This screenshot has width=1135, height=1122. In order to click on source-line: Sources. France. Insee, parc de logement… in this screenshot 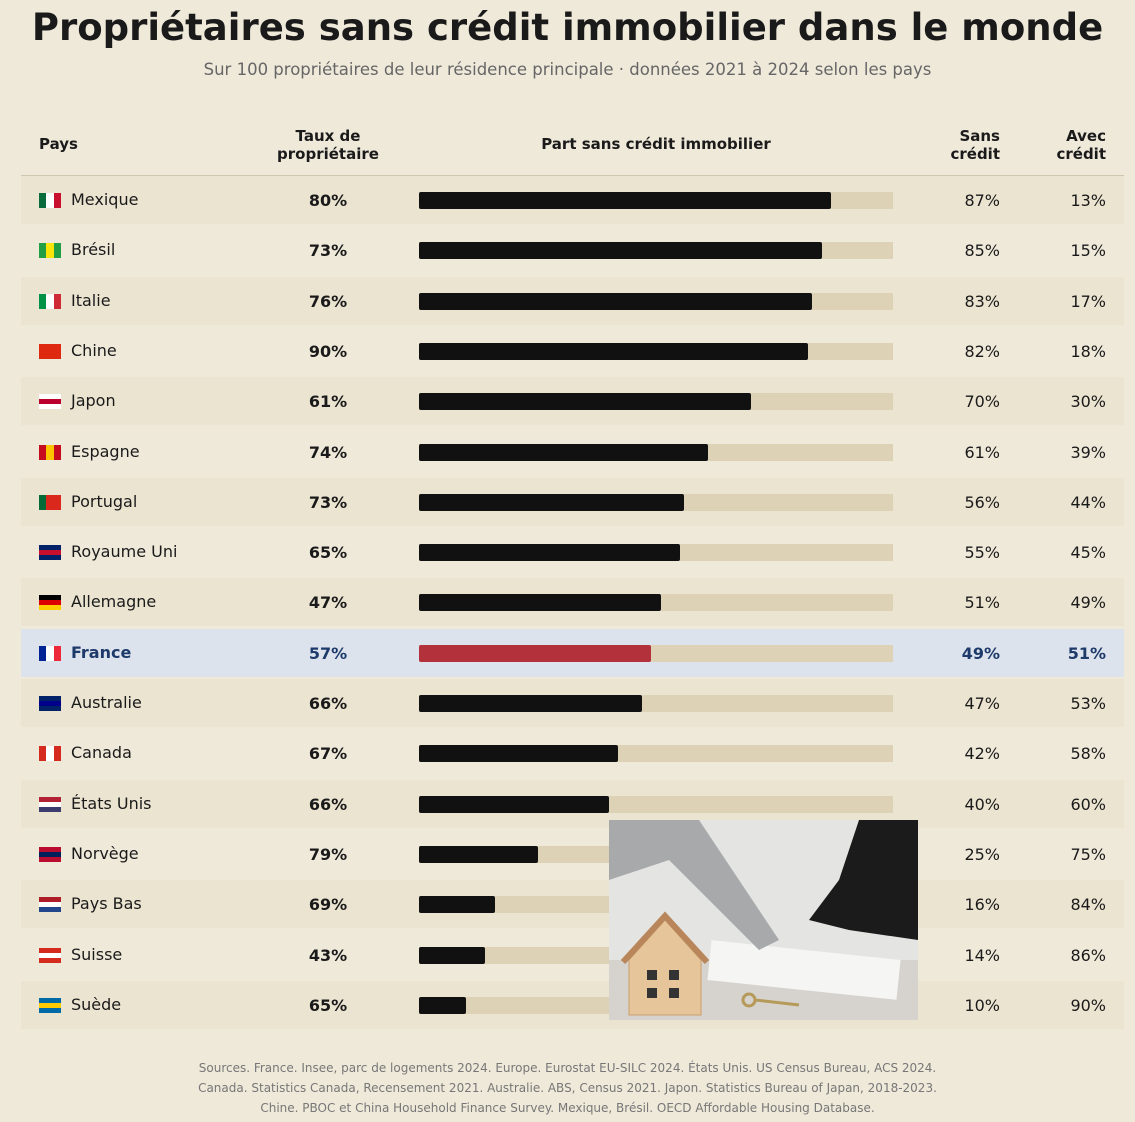, I will do `click(567, 1068)`.